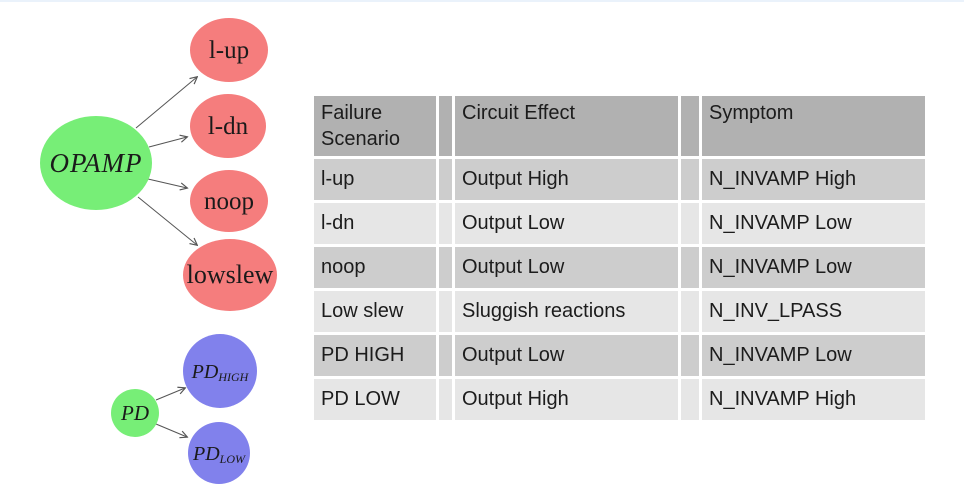 This screenshot has height=492, width=964. I want to click on arrow-opamp-lowslew, so click(167, 220).